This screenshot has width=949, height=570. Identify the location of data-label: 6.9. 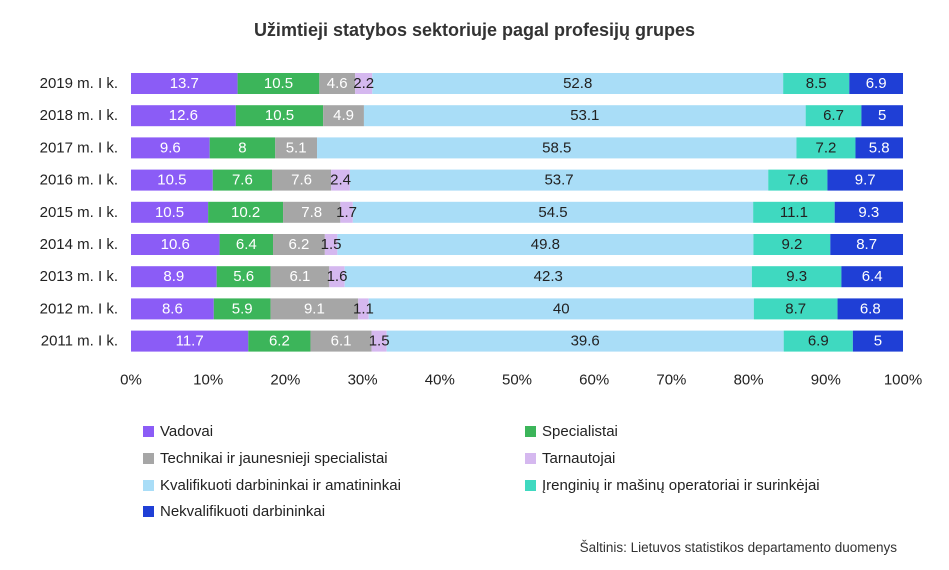
(876, 83).